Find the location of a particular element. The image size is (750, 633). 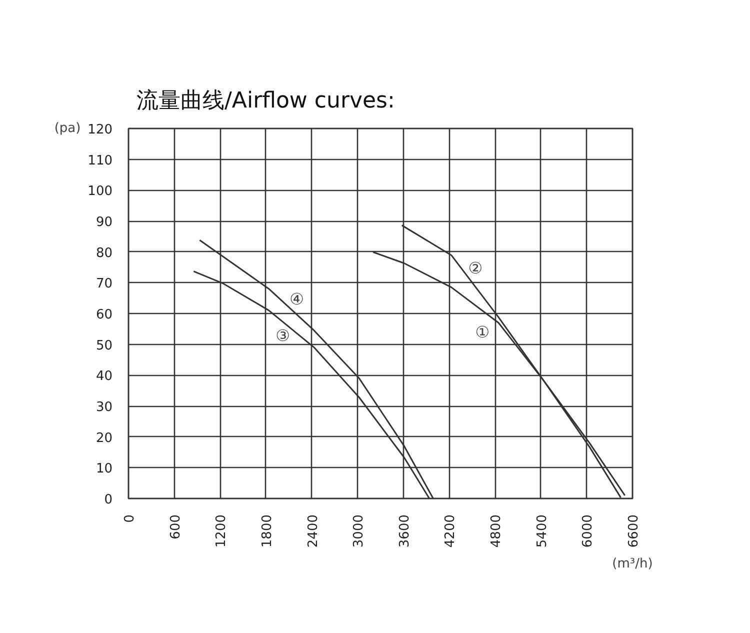

y-tick-label: 0 is located at coordinates (108, 500).